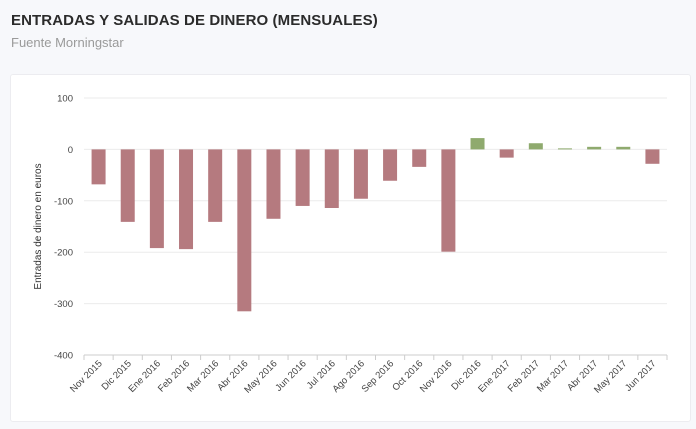 The image size is (696, 429). What do you see at coordinates (553, 376) in the screenshot?
I see `x-tick-label: Mar 2017` at bounding box center [553, 376].